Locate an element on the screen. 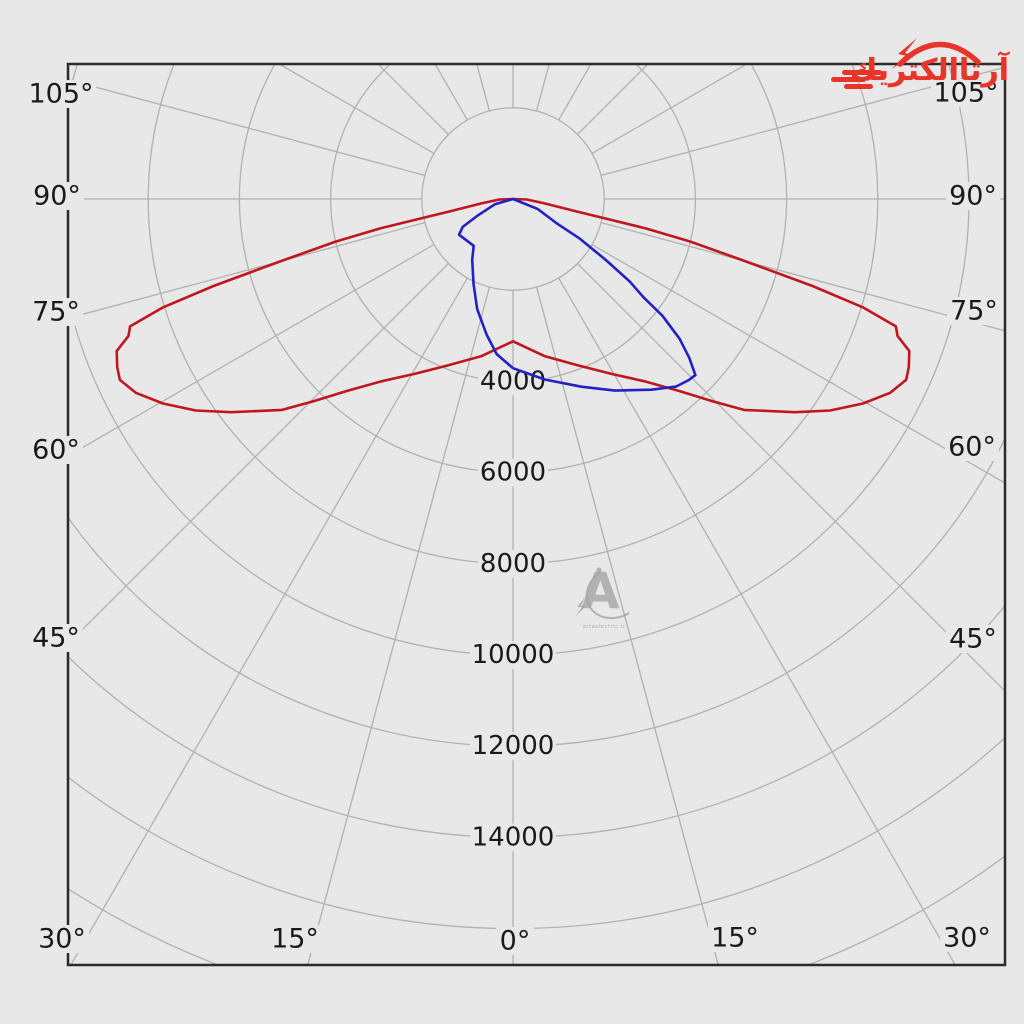 The height and width of the screenshot is (1024, 1024). brand-logo is located at coordinates (906, 63).